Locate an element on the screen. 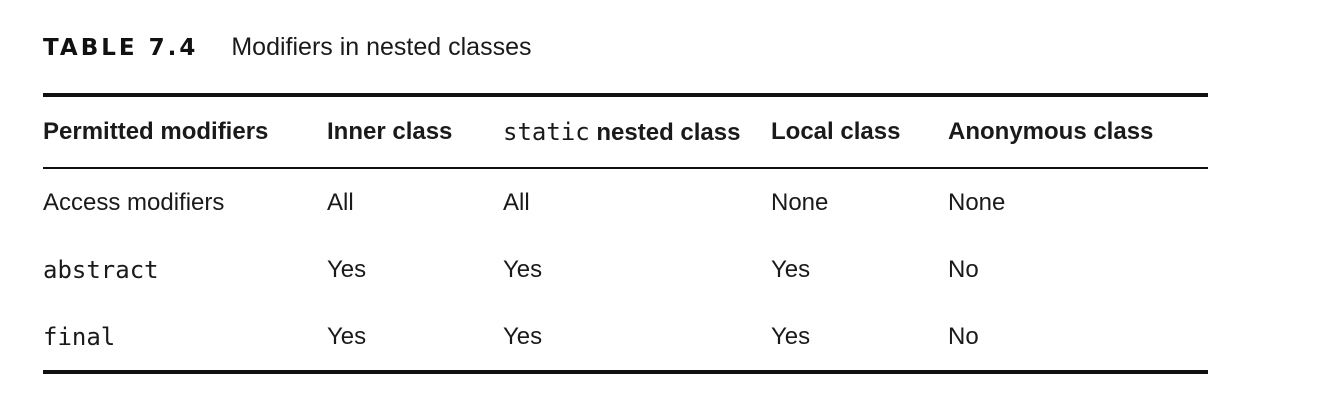  row-static-nested-value: All is located at coordinates (516, 202).